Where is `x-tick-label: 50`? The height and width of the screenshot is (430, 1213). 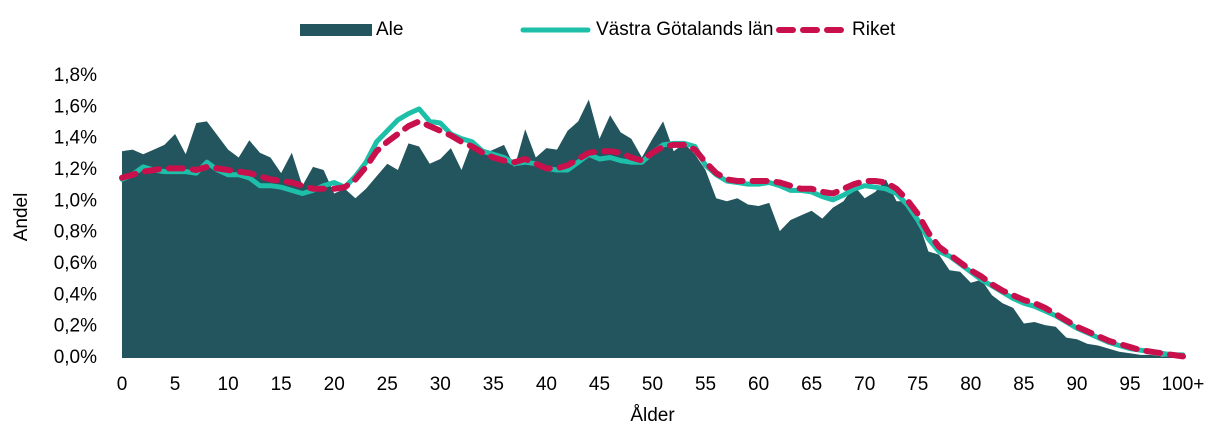
x-tick-label: 50 is located at coordinates (652, 384).